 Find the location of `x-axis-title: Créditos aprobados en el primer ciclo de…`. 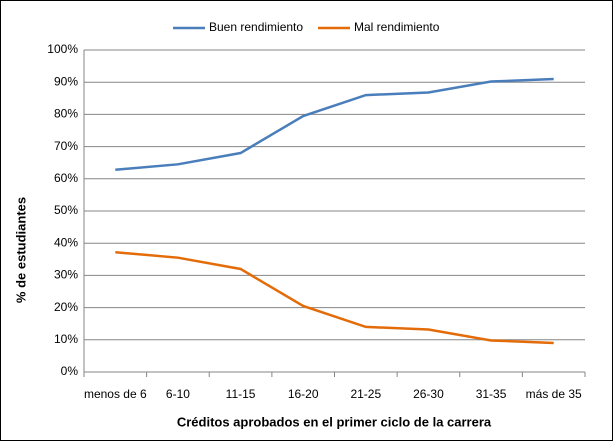

x-axis-title: Créditos aprobados en el primer ciclo de… is located at coordinates (334, 421).